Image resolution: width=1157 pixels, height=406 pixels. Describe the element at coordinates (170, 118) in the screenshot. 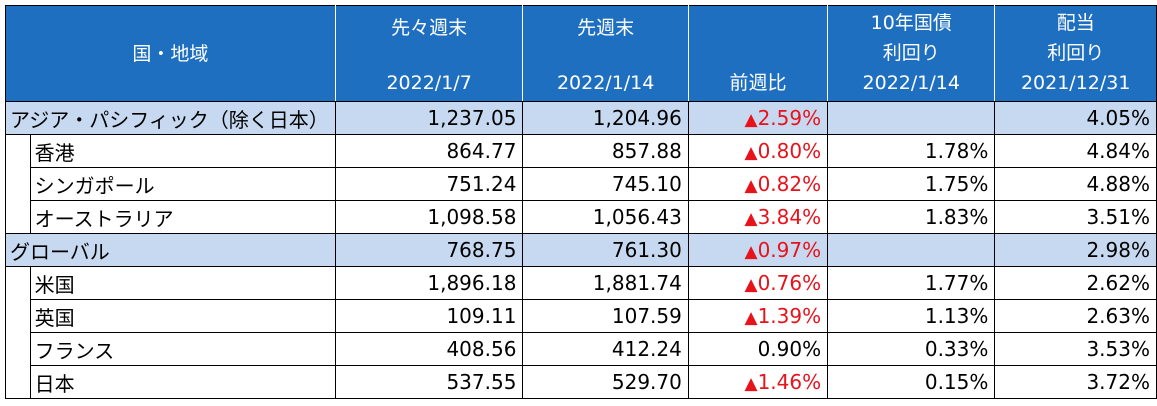

I see `row-name: アジア・パシフィック（除く日本）` at that location.